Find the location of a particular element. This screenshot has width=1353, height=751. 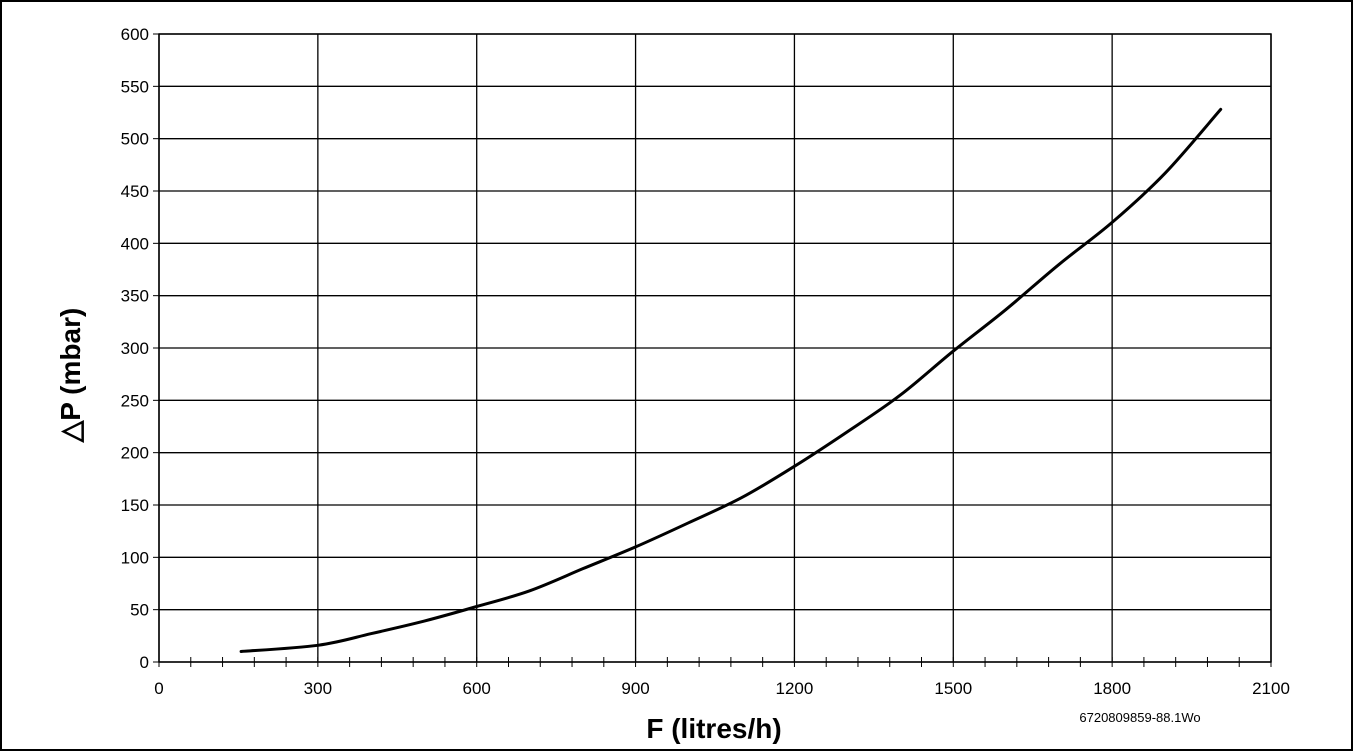

y-tick-label: 100 is located at coordinates (135, 557).